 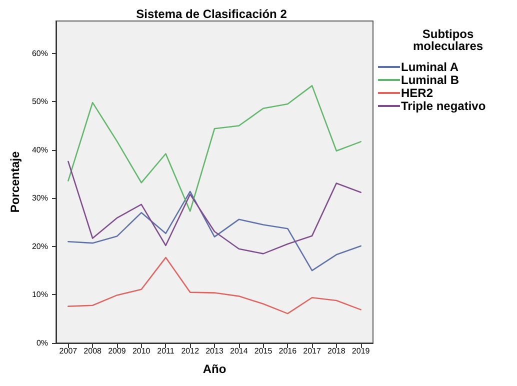 What do you see at coordinates (40, 149) in the screenshot?
I see `y-tick-label: 40%` at bounding box center [40, 149].